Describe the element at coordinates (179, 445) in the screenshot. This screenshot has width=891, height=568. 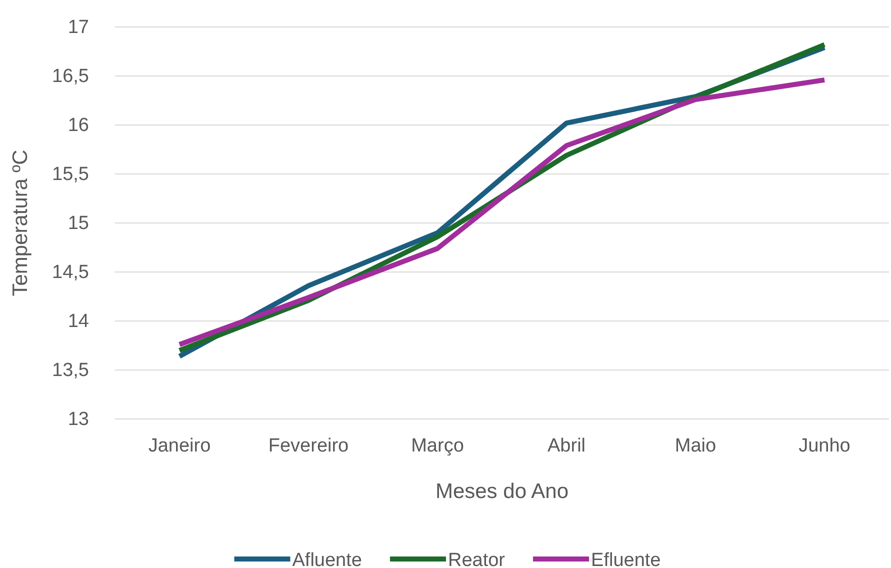
I see `x-tick-label: Janeiro` at that location.